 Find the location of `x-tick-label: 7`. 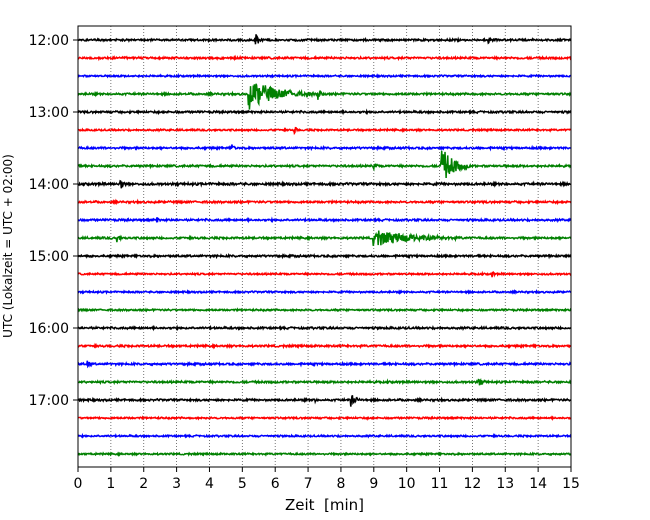

x-tick-label: 7 is located at coordinates (308, 484).